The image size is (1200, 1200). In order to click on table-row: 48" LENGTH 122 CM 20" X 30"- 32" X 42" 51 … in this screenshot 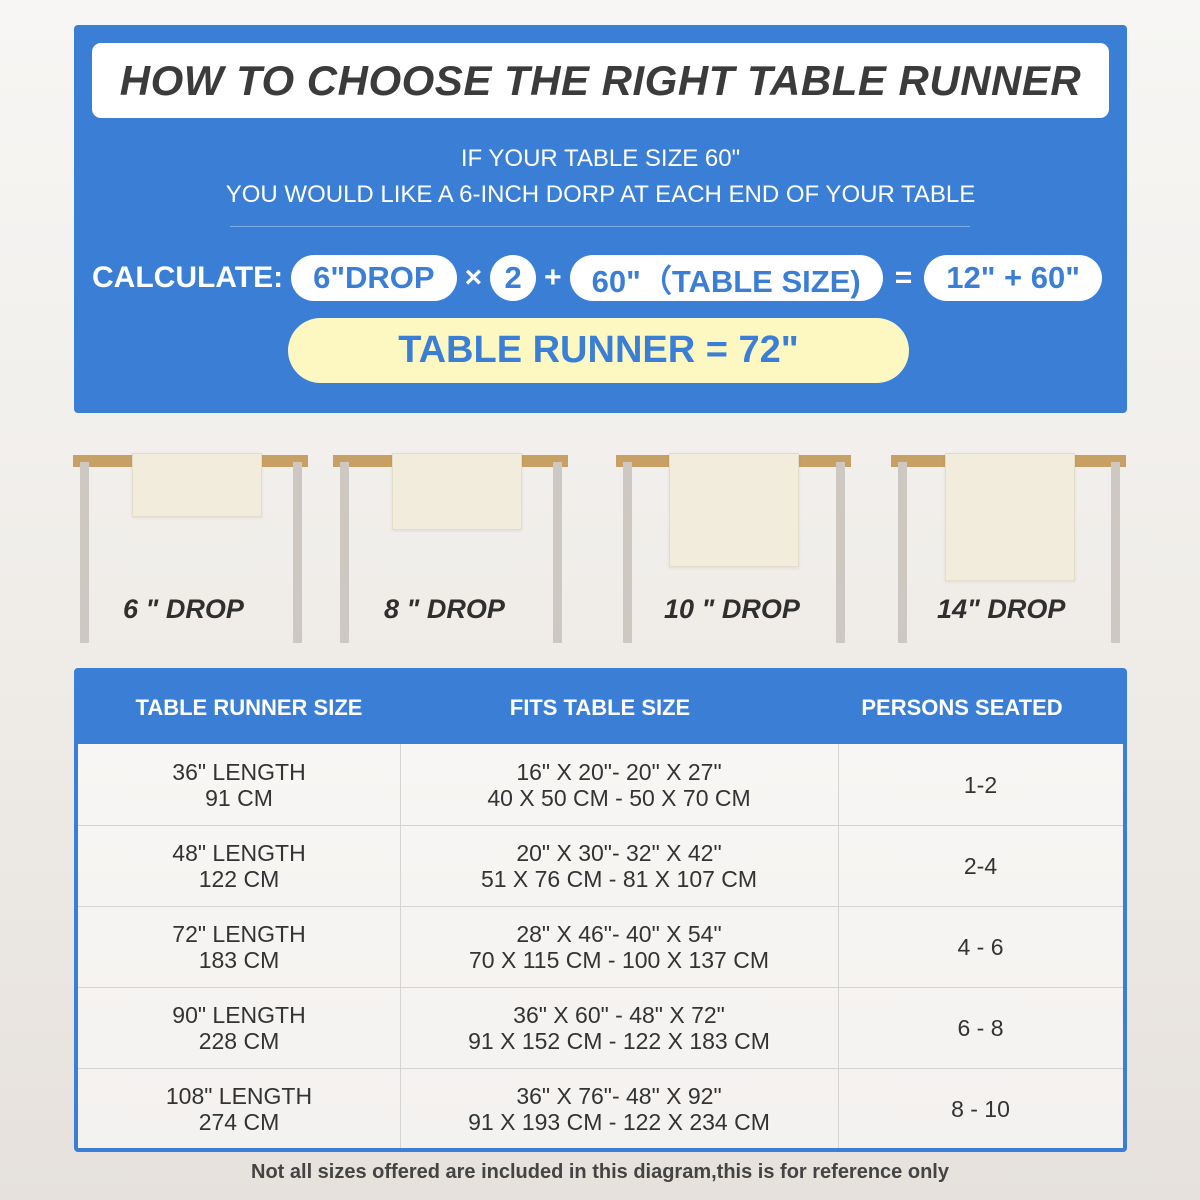, I will do `click(600, 865)`.